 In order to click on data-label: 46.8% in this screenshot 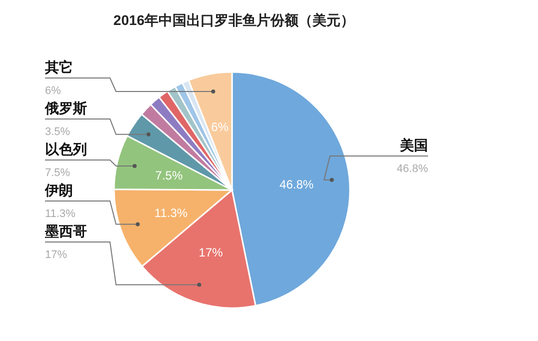, I will do `click(297, 184)`.